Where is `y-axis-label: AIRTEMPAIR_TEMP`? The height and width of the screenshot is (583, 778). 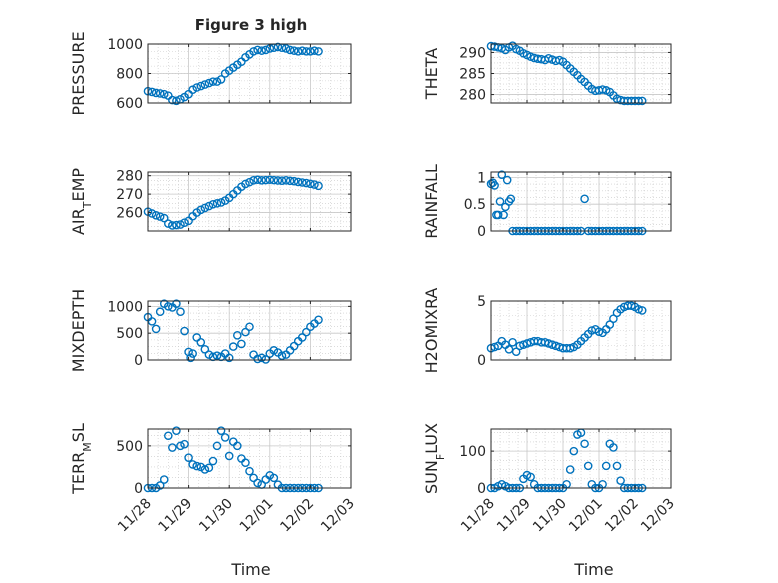 y-axis-label: AIRTEMPAIR_TEMP is located at coordinates (81, 201).